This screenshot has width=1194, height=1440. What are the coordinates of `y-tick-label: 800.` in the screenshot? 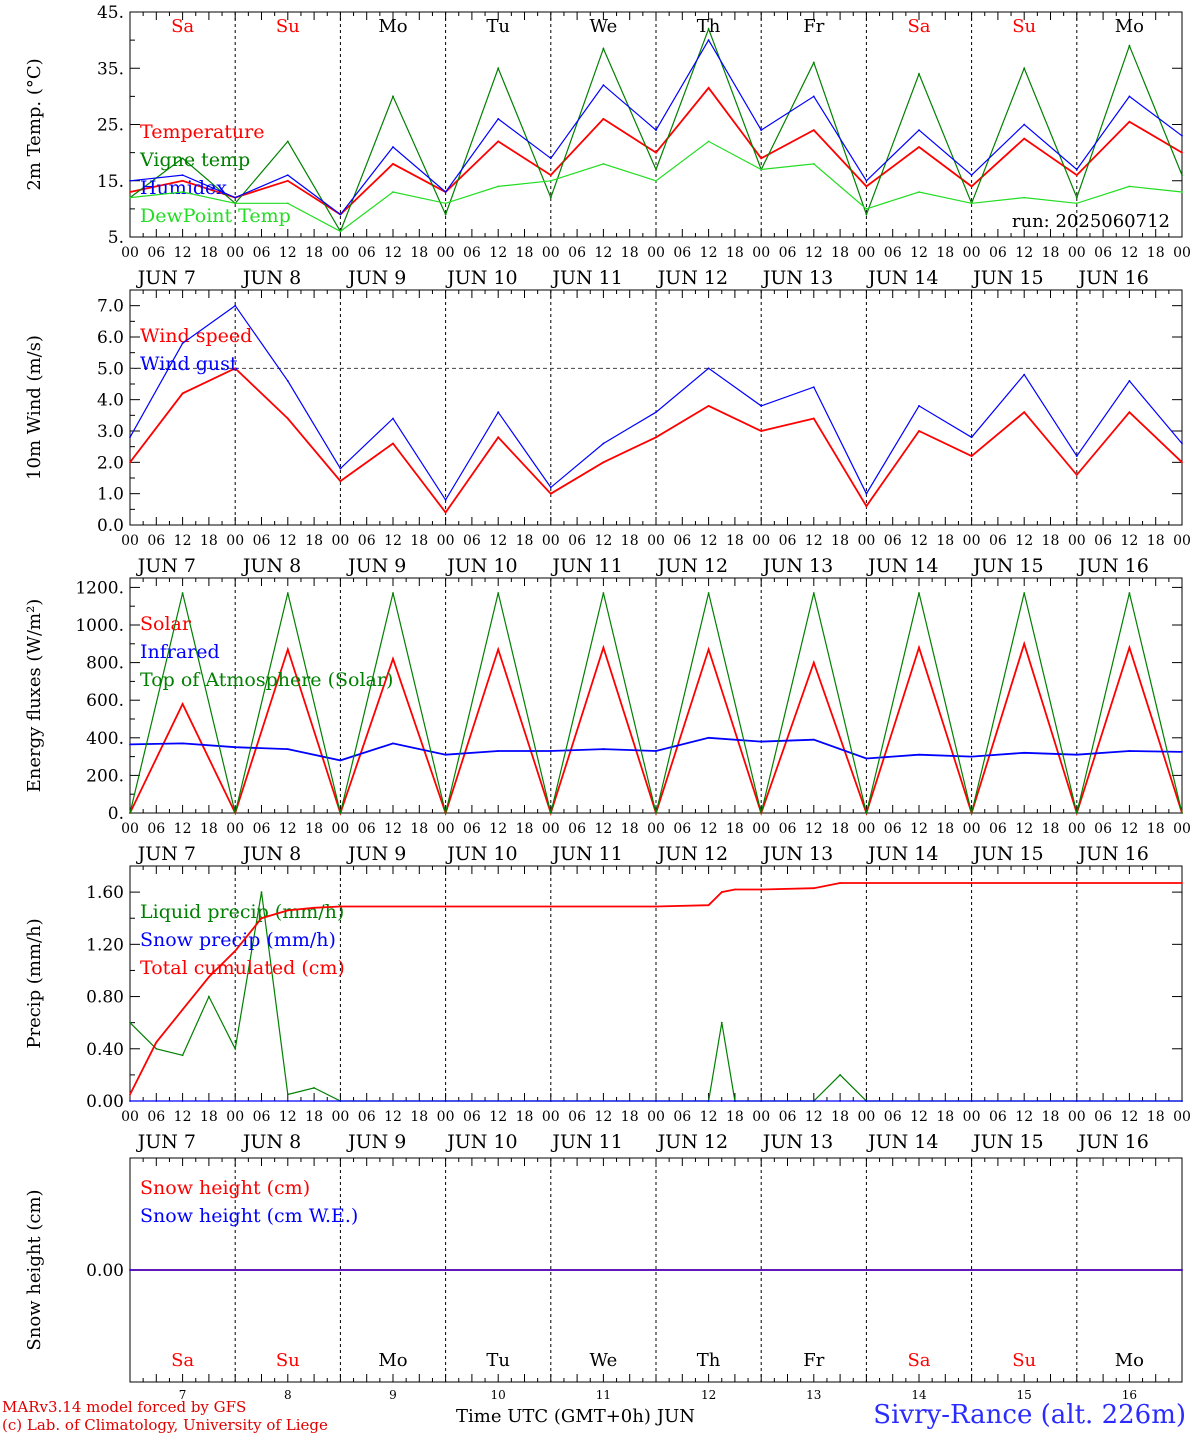 It's located at (105, 664).